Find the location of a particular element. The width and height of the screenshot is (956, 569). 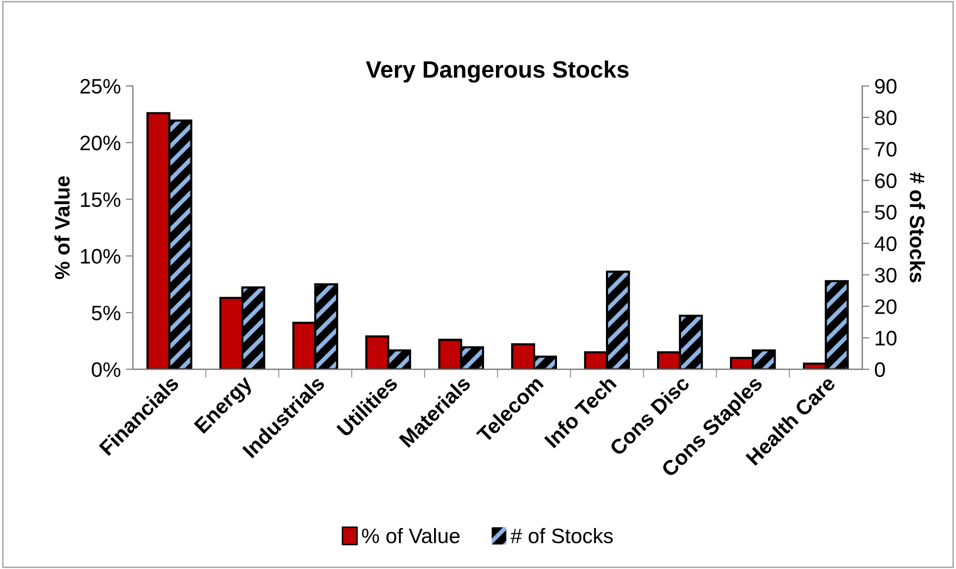

legend-label: # of Stocks is located at coordinates (561, 536).